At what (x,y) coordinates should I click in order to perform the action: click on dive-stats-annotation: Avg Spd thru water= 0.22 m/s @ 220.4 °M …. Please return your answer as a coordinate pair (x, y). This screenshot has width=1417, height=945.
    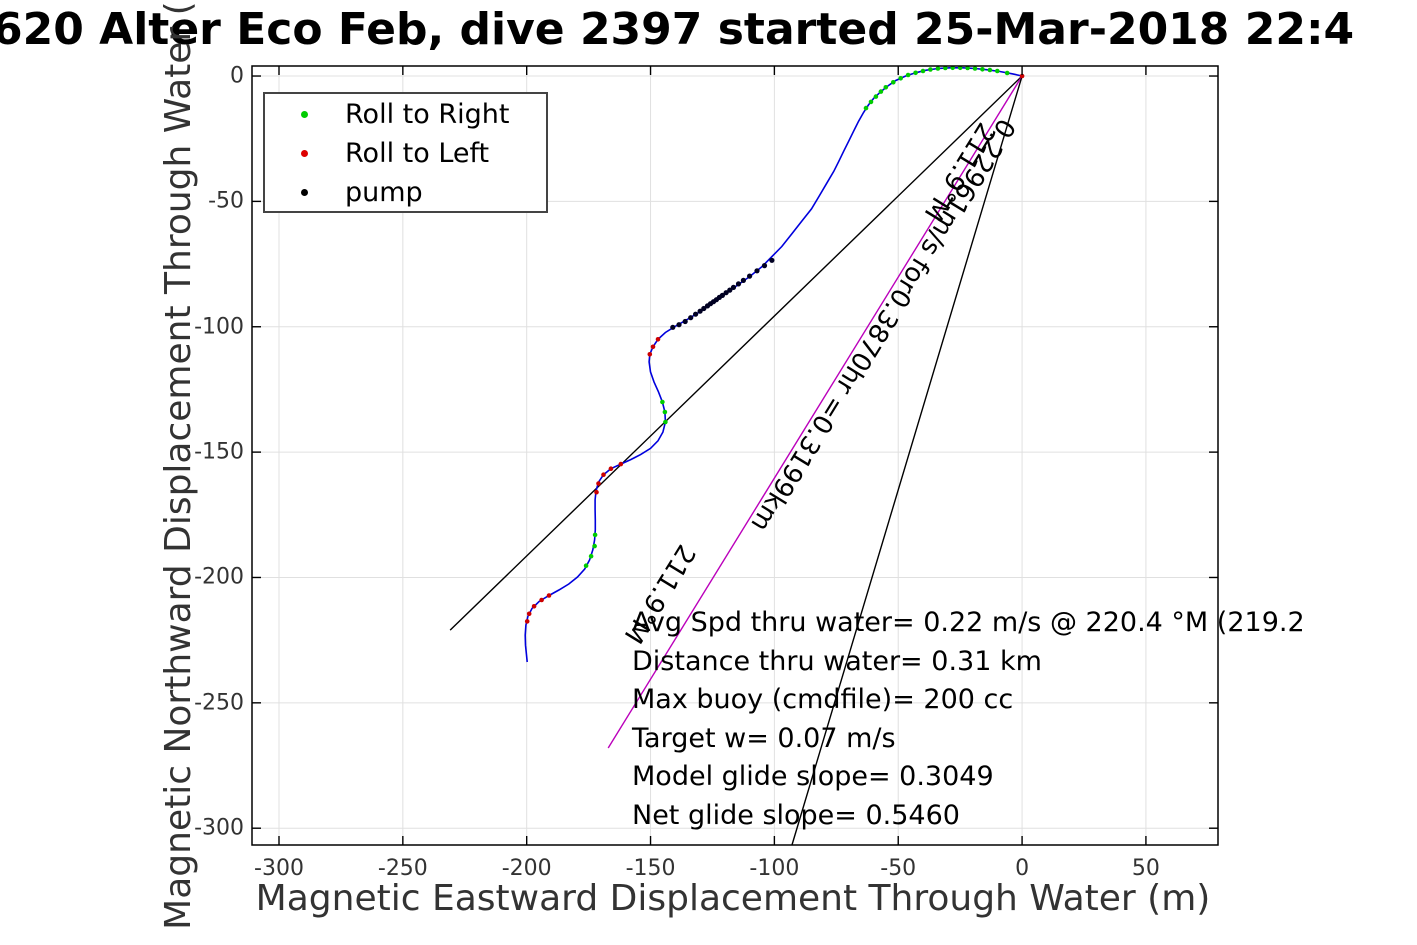
    Looking at the image, I should click on (968, 719).